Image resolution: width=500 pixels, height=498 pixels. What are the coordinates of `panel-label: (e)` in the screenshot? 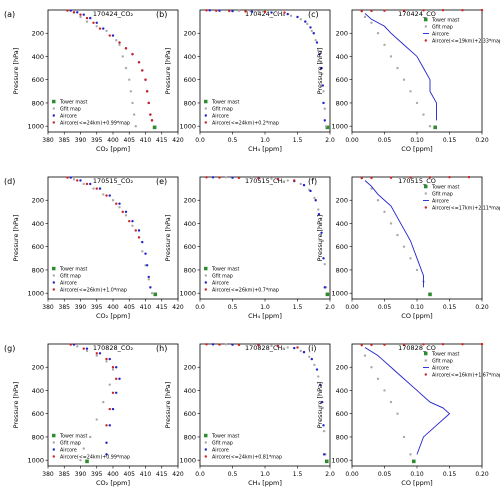 It's located at (161, 181).